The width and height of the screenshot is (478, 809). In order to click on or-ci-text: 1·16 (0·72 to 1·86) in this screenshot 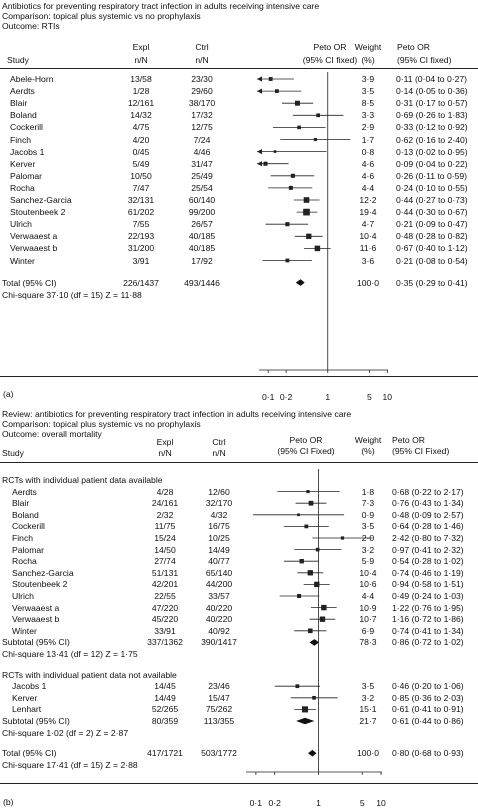, I will do `click(428, 619)`.